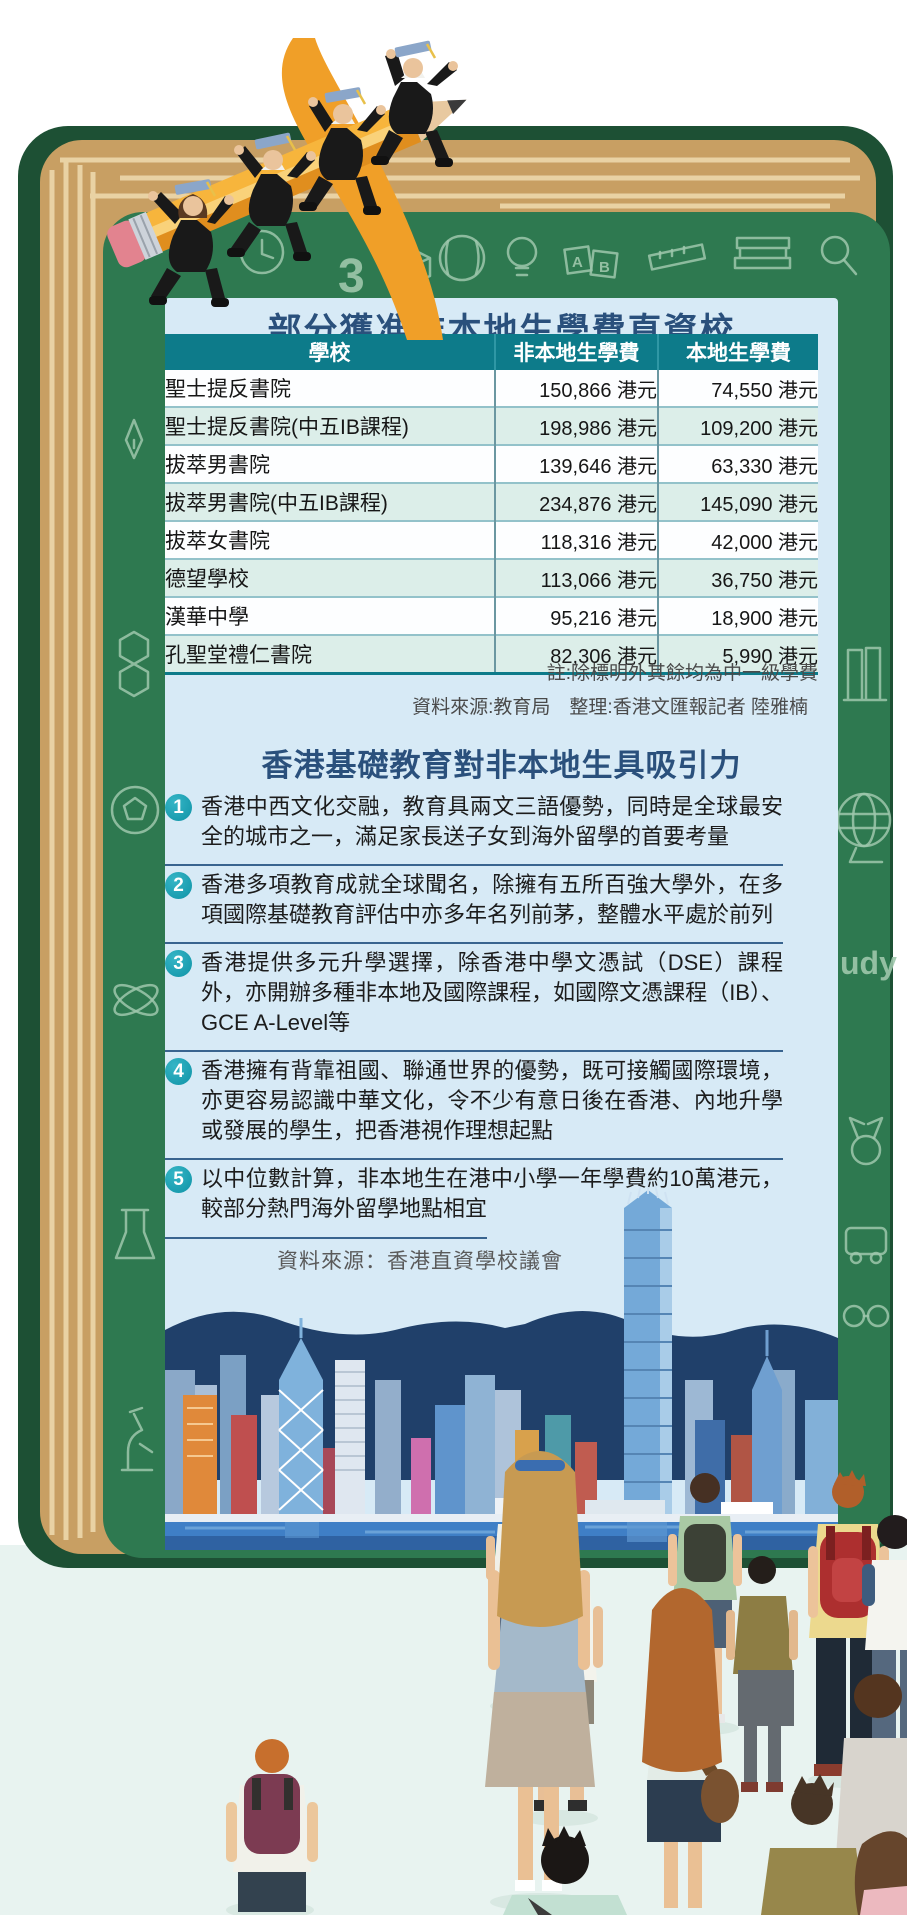 The image size is (907, 1915). I want to click on school-name-cell: 拔萃男書院, so click(330, 463).